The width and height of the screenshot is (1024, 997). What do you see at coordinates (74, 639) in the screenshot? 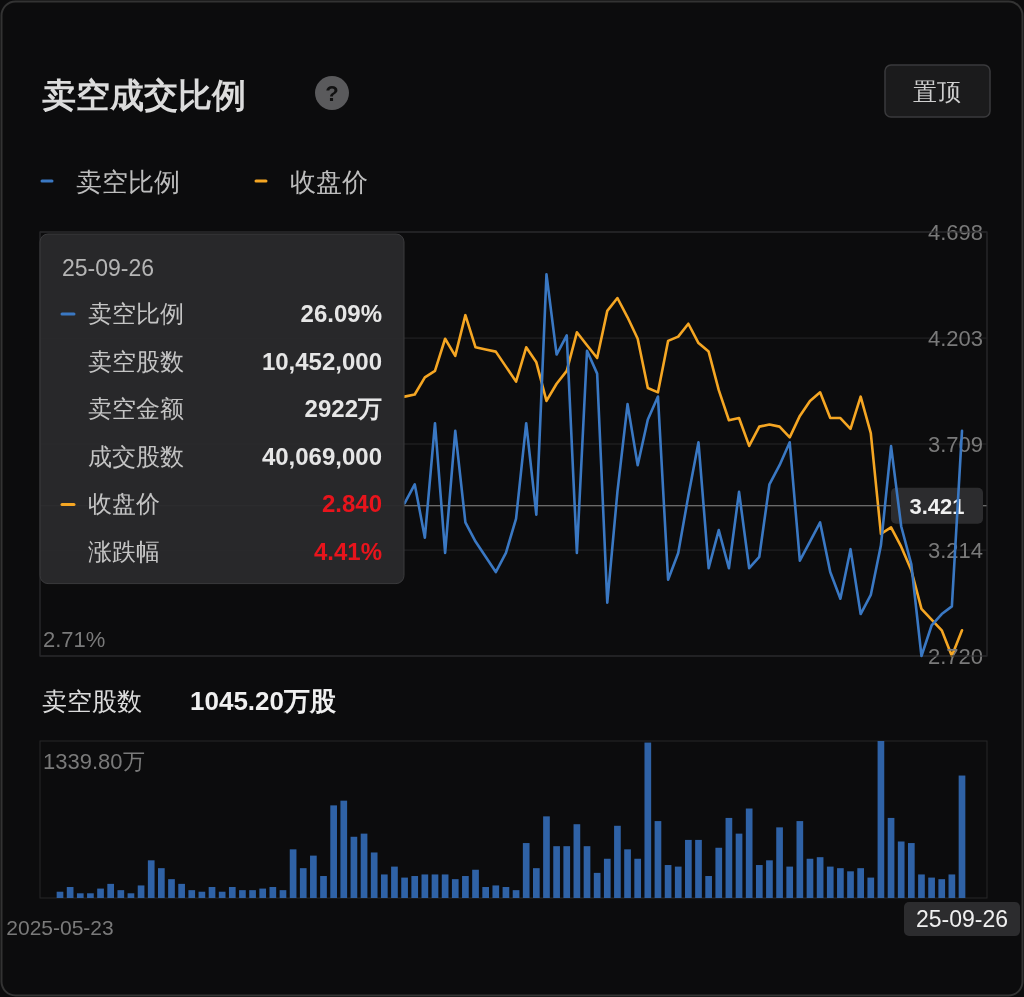
I see `annotation: 2.71%` at bounding box center [74, 639].